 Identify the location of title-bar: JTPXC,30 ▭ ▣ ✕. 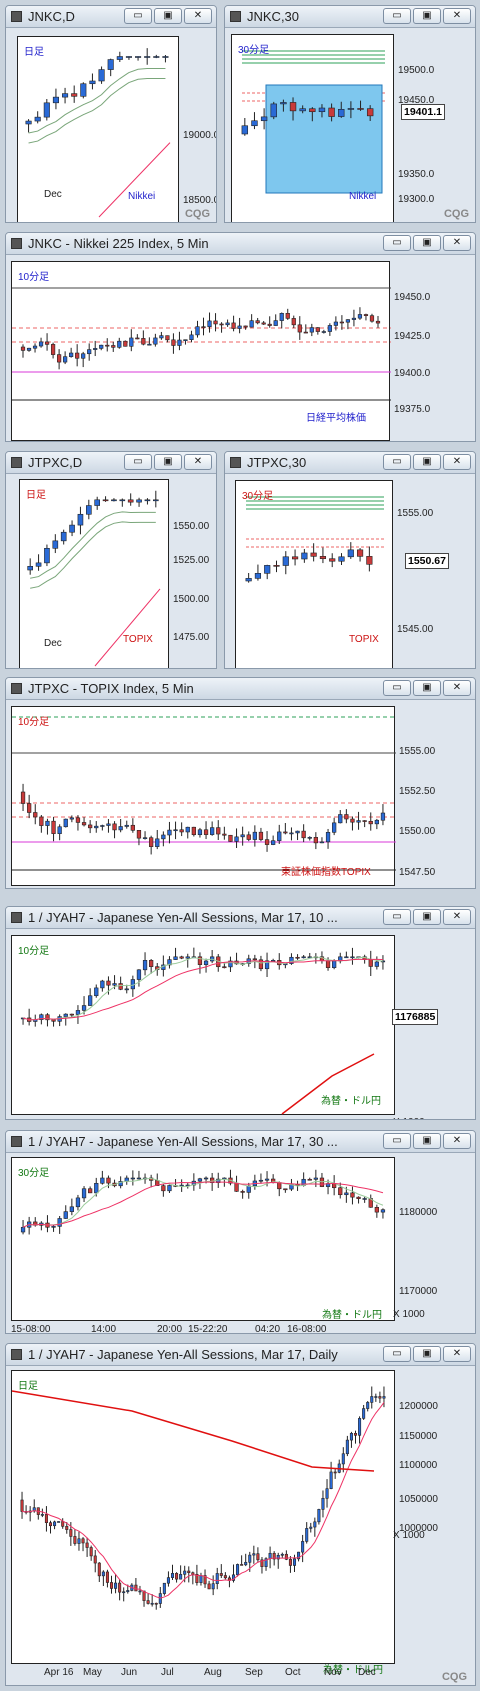
(350, 463).